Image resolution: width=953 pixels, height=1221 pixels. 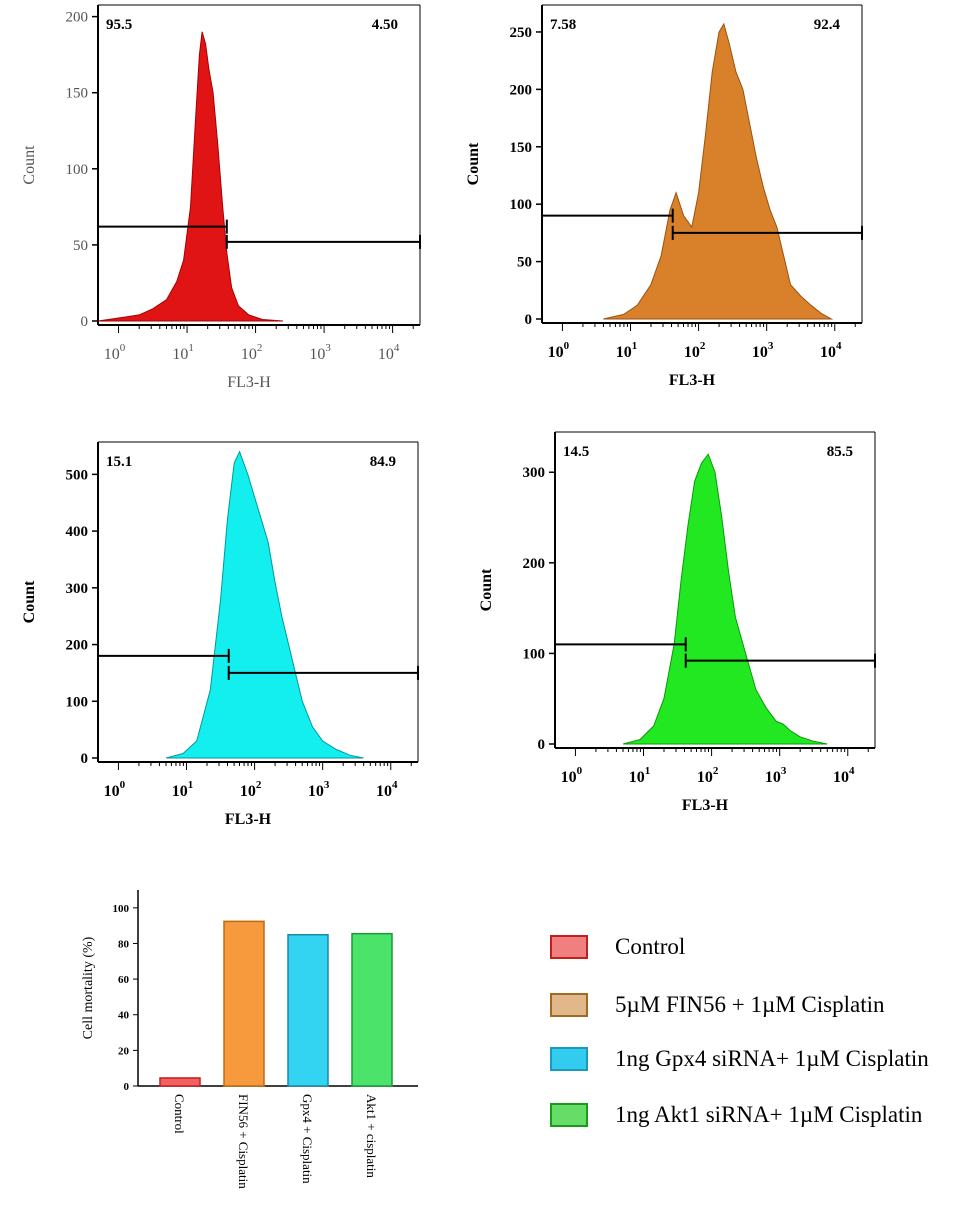 I want to click on legend-swatch-akt1, so click(x=569, y=1115).